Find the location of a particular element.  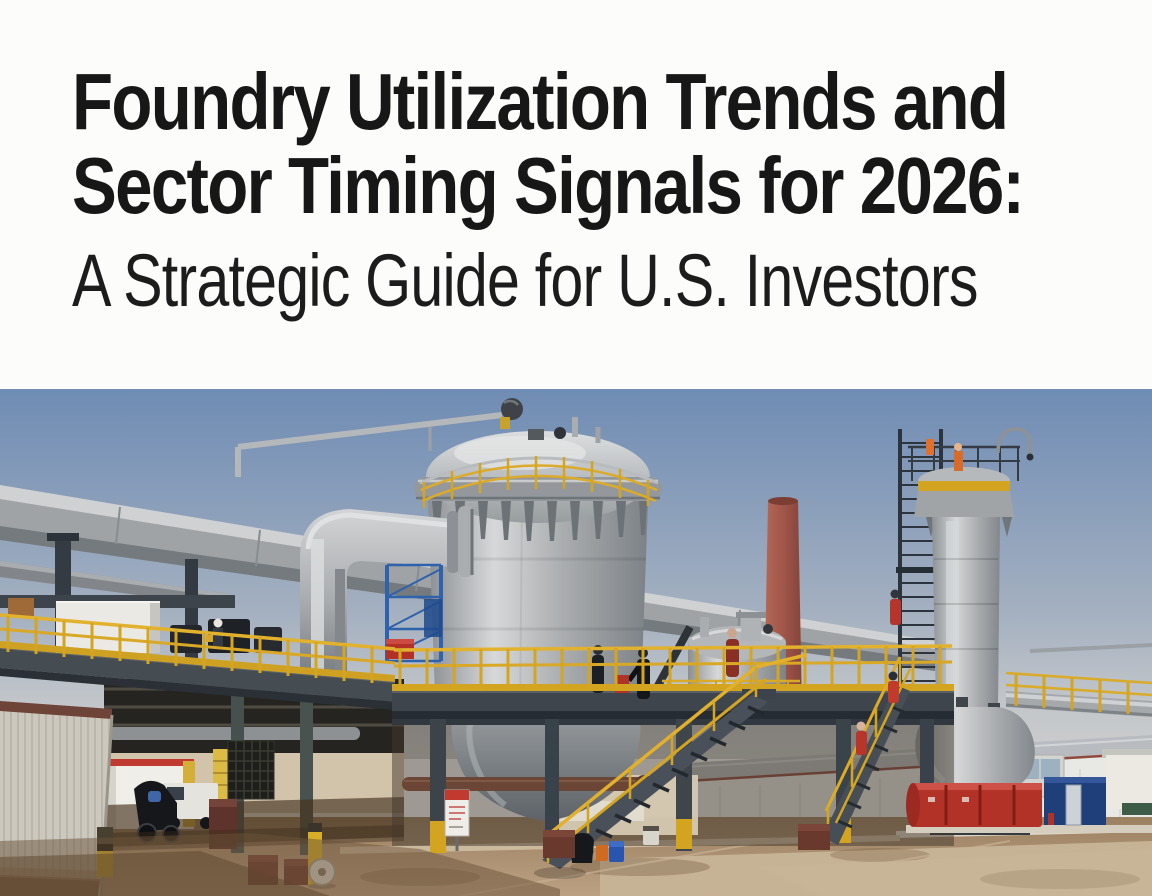

deck-fascia is located at coordinates (477, 683).